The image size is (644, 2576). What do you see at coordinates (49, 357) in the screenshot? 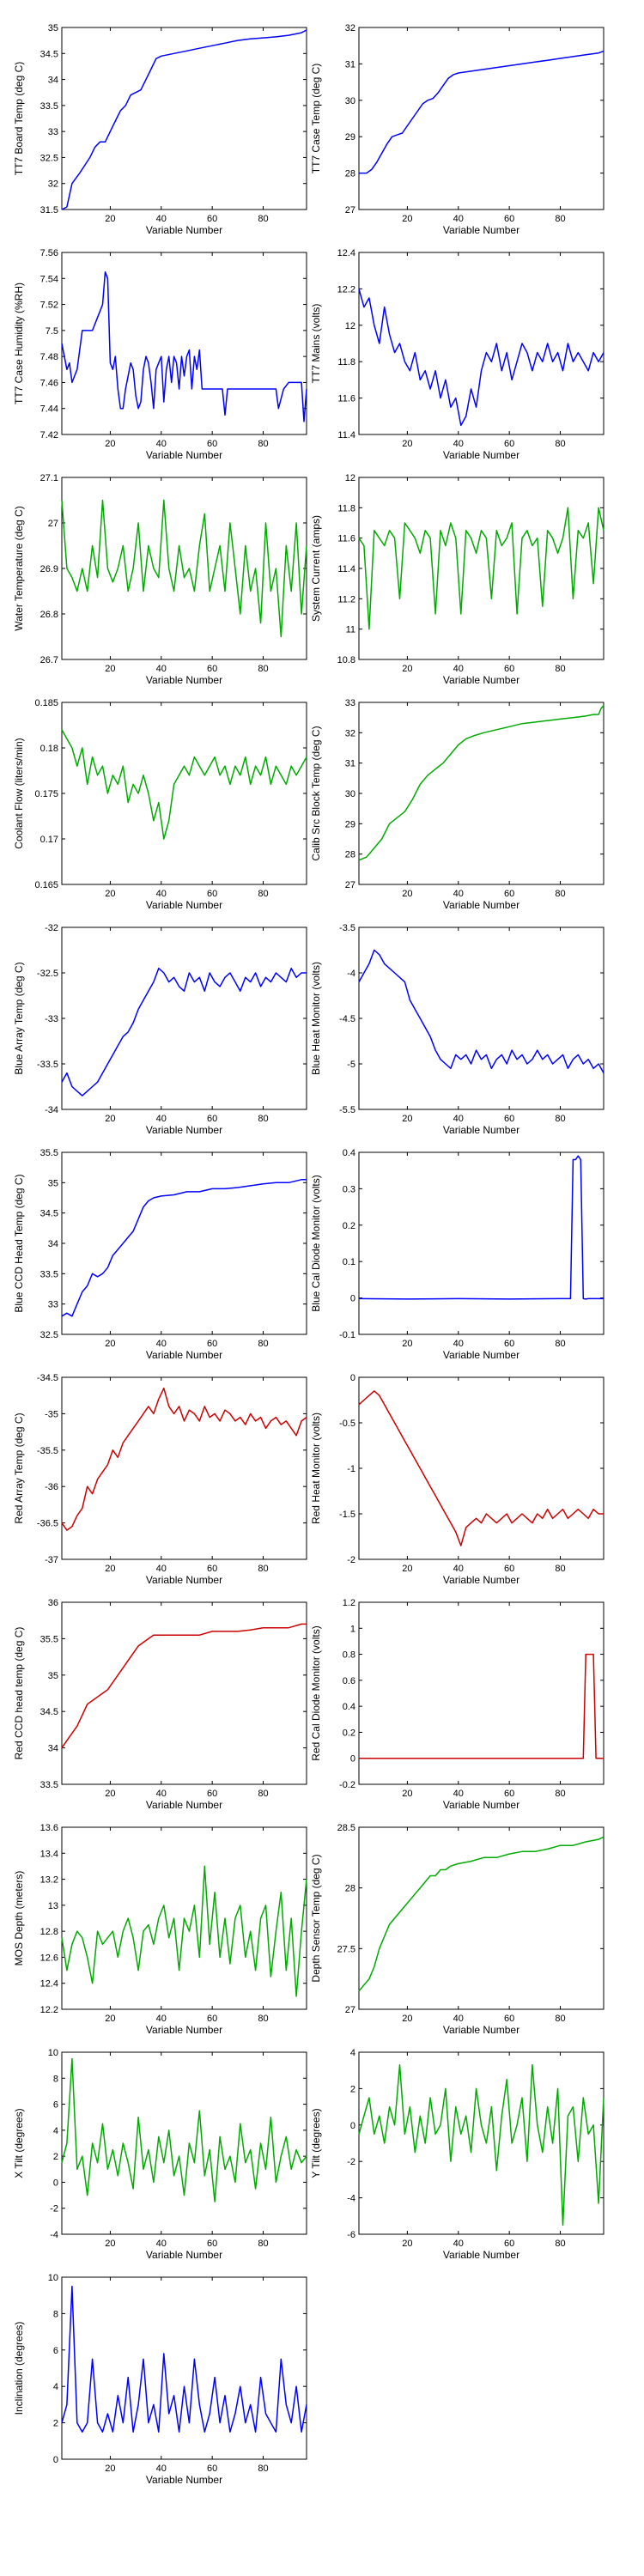
I see `chart-3-y-tick-label: 7.48` at bounding box center [49, 357].